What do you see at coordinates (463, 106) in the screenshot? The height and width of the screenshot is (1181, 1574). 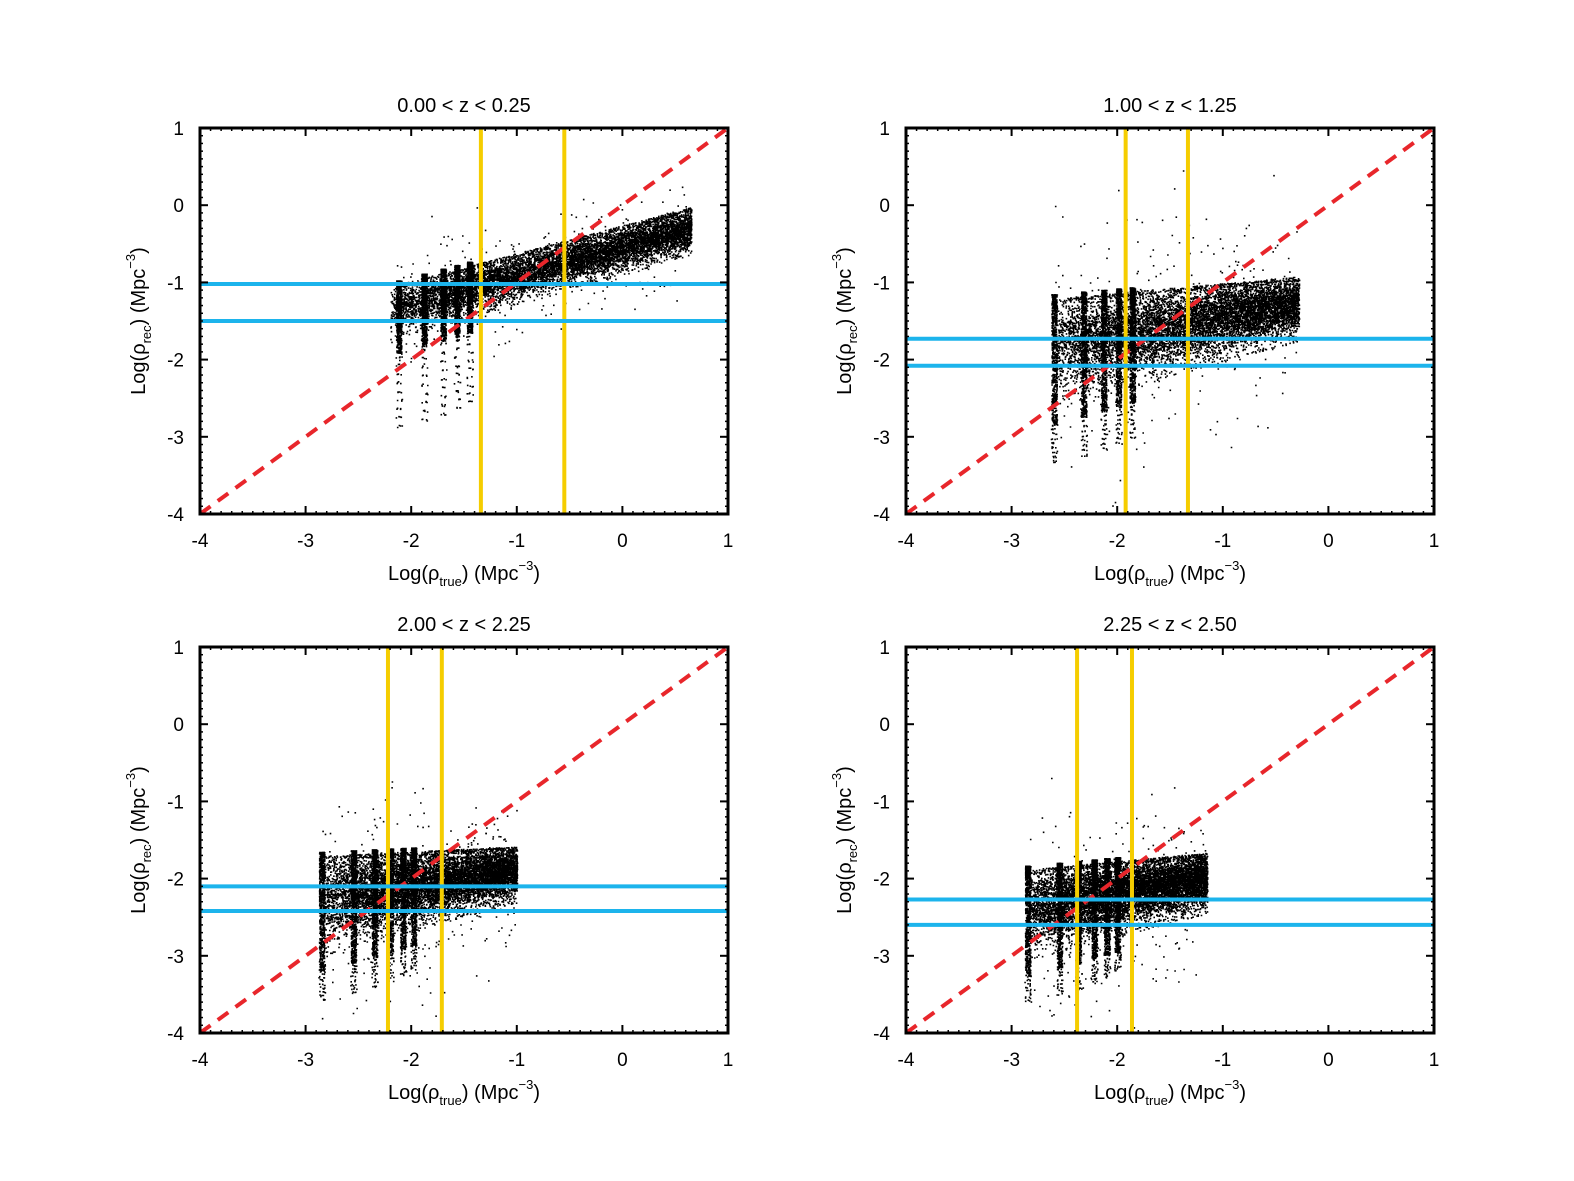 I see `panel-title: 0.00 < z < 0.25` at bounding box center [463, 106].